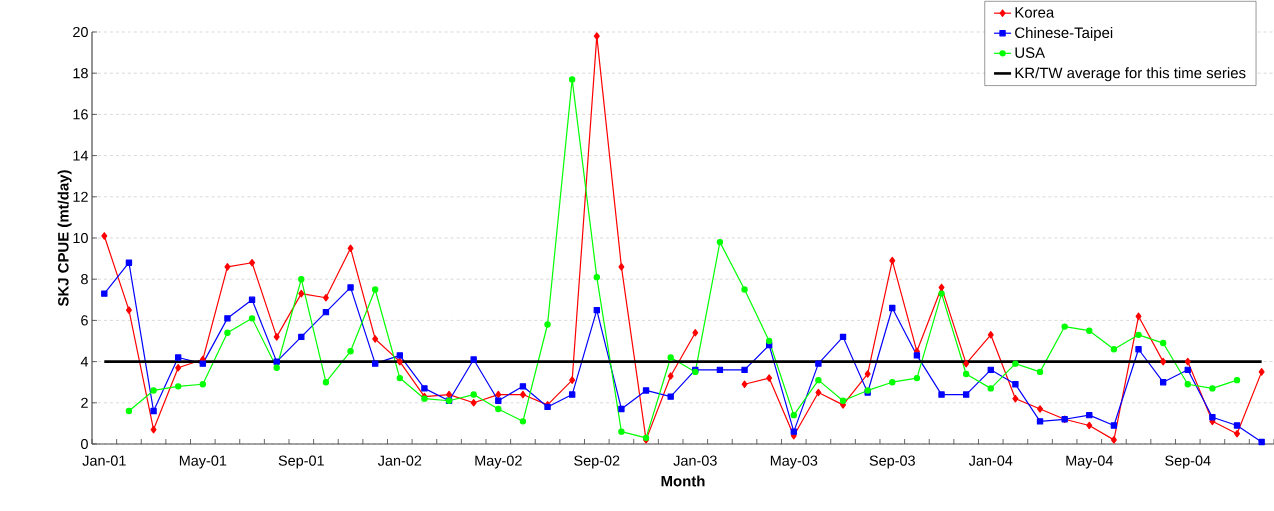  What do you see at coordinates (695, 460) in the screenshot?
I see `x-tick-label: Jan-03` at bounding box center [695, 460].